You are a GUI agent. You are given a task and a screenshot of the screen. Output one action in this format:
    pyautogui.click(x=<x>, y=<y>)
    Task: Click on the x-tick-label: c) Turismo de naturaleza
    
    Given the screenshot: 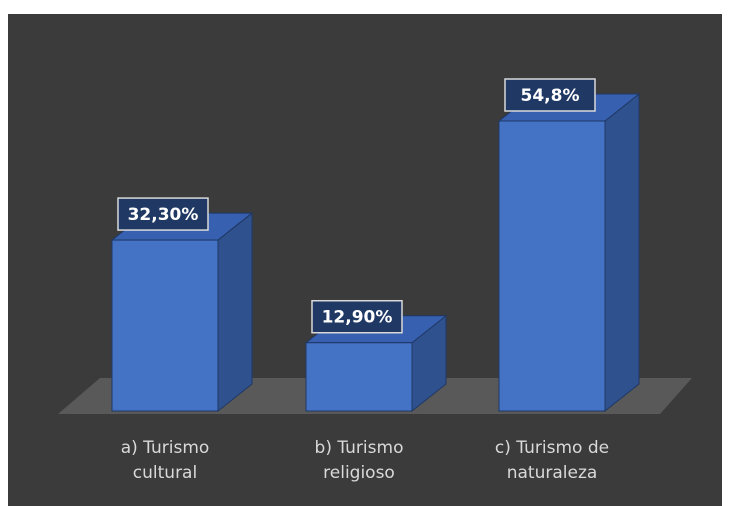 What is the action you would take?
    pyautogui.click(x=552, y=460)
    